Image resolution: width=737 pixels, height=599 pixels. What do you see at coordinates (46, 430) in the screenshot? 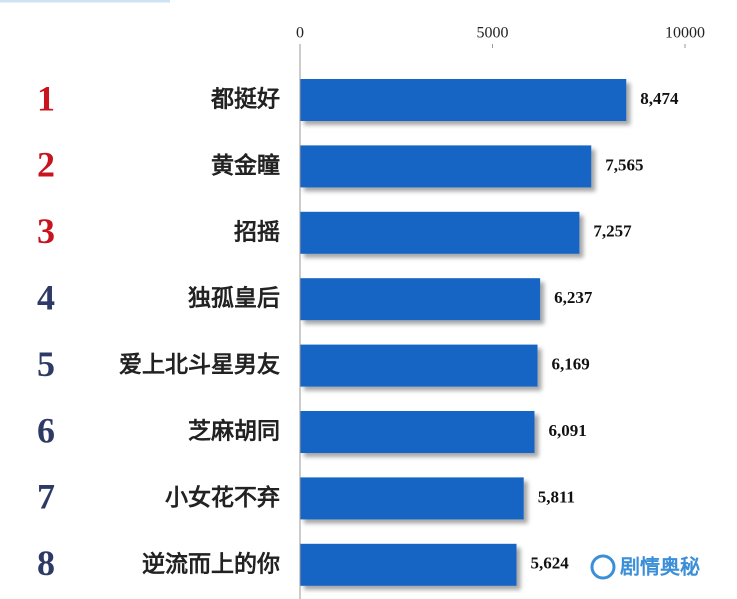
I see `rank: 6` at bounding box center [46, 430].